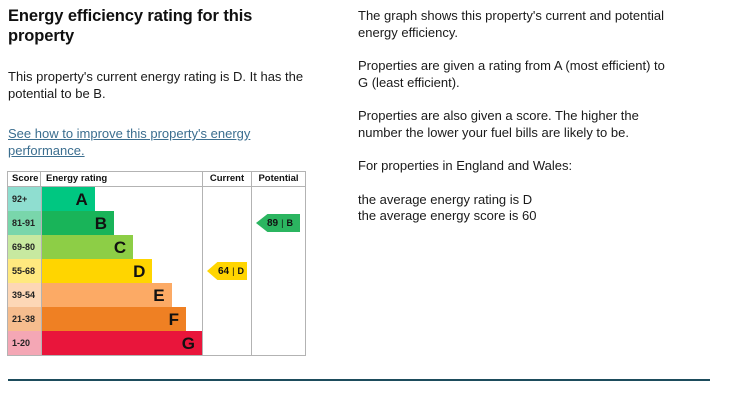  I want to click on rating-band-row: 92+ A, so click(156, 199).